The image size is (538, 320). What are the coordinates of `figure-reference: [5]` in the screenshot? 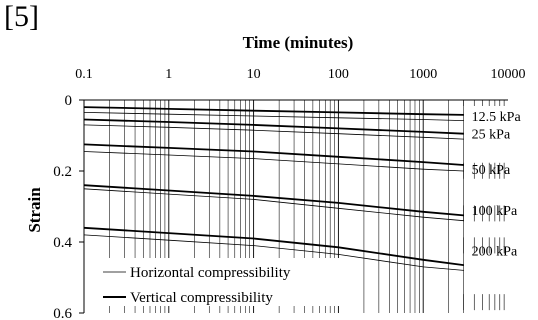 It's located at (21, 16).